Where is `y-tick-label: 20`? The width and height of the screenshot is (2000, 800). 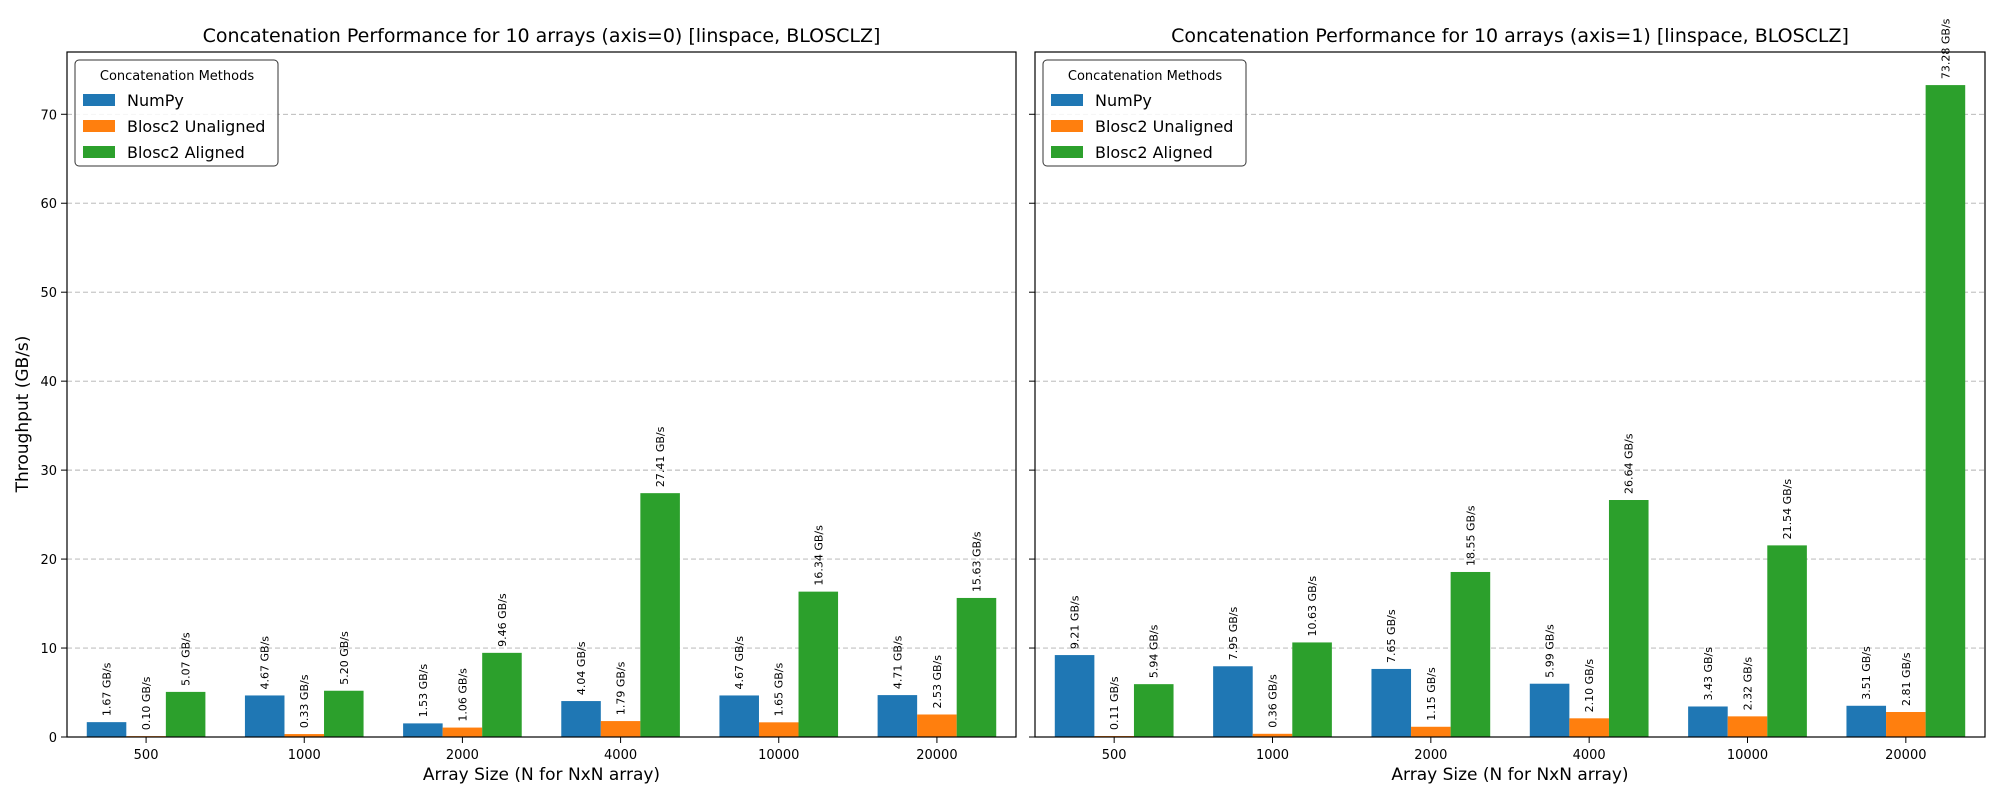
y-tick-label: 20 is located at coordinates (48, 560).